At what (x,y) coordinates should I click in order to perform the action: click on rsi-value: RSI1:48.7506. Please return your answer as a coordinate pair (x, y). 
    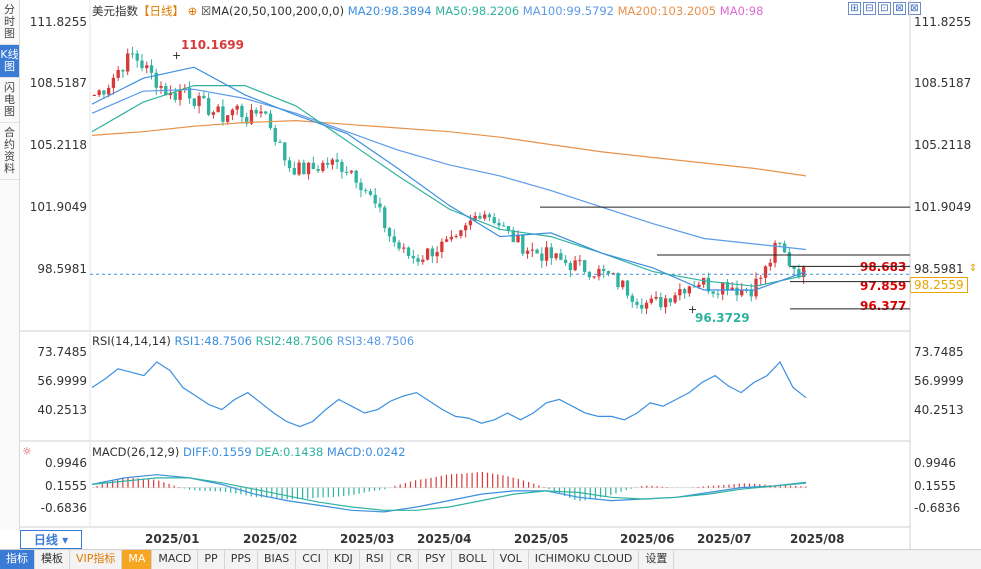
    Looking at the image, I should click on (215, 341).